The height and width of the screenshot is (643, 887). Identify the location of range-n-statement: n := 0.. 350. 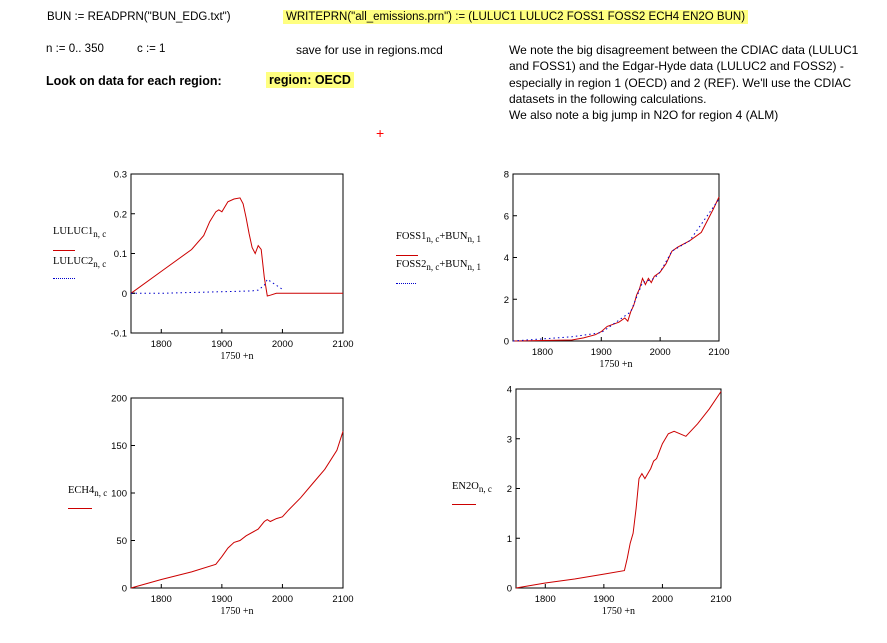
(75, 49).